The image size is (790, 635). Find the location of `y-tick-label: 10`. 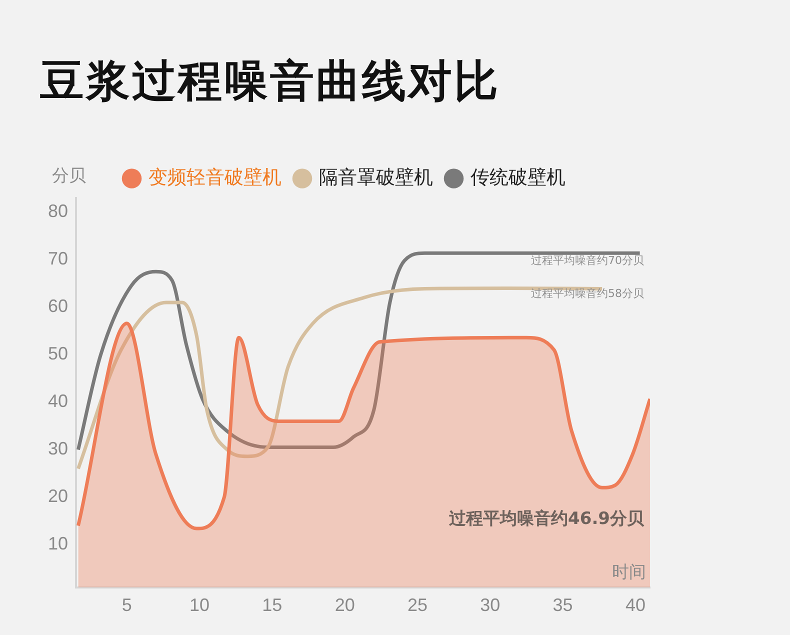

y-tick-label: 10 is located at coordinates (58, 544).